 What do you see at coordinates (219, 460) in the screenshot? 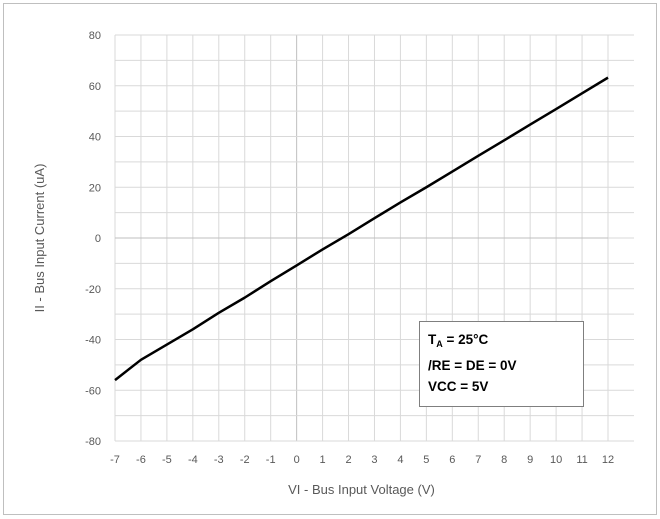
I see `x-tick-label: -3` at bounding box center [219, 460].